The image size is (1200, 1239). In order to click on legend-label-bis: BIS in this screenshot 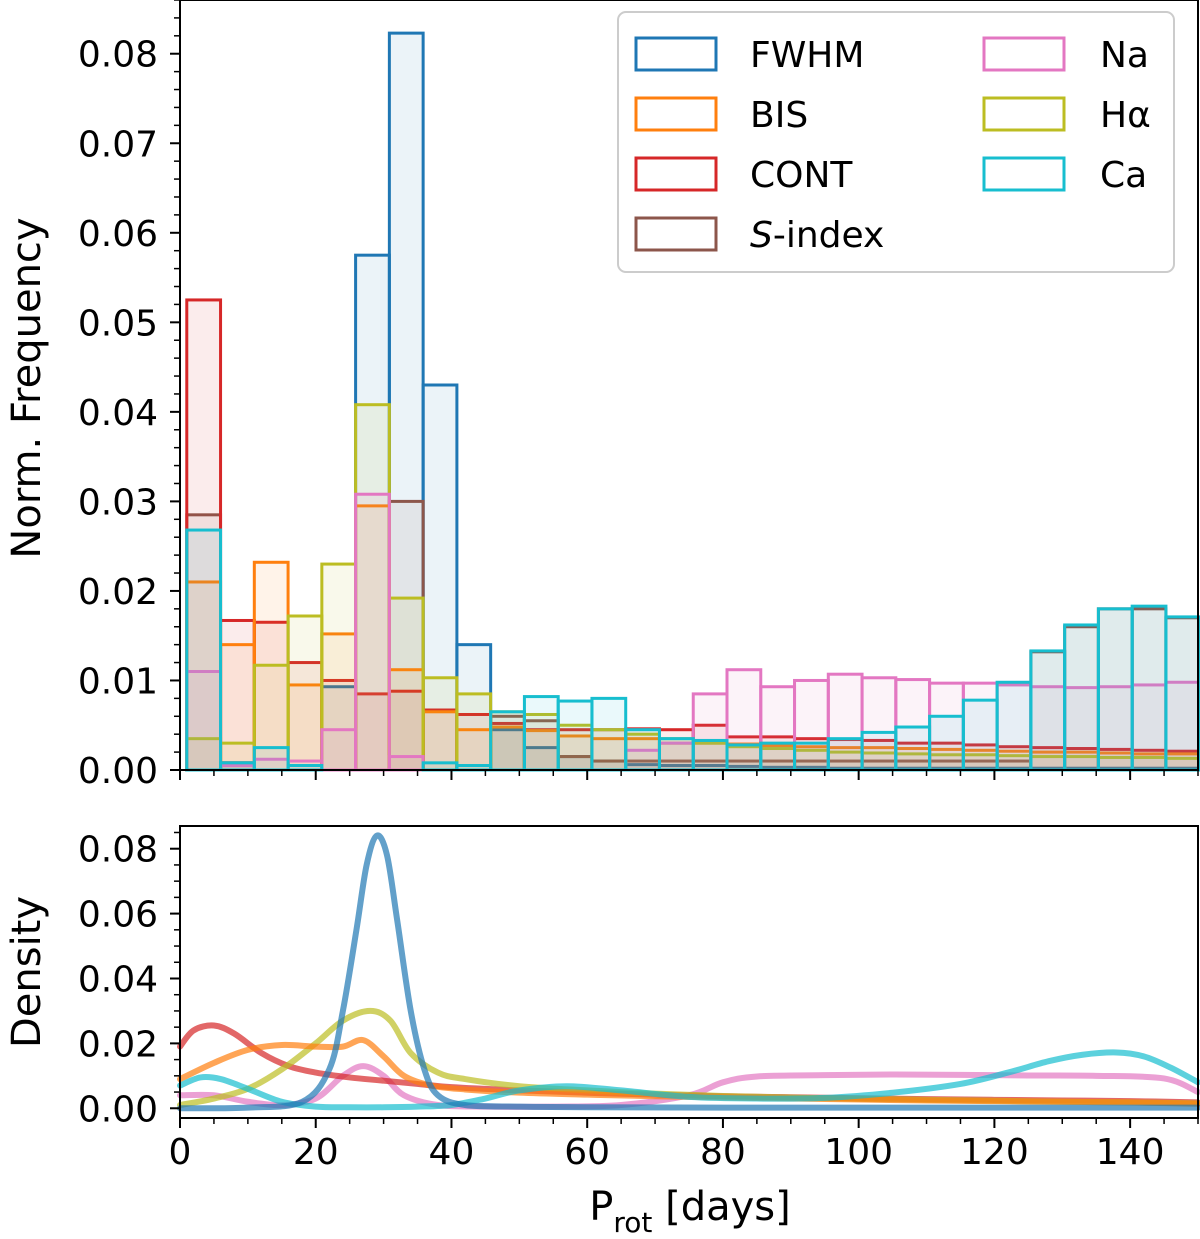, I will do `click(779, 115)`.